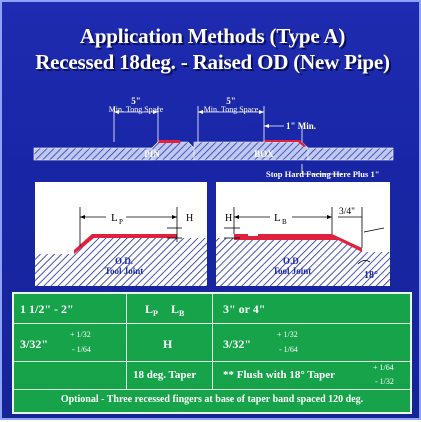 The width and height of the screenshot is (421, 422). What do you see at coordinates (371, 275) in the screenshot?
I see `detail-right-angle: 18°` at bounding box center [371, 275].